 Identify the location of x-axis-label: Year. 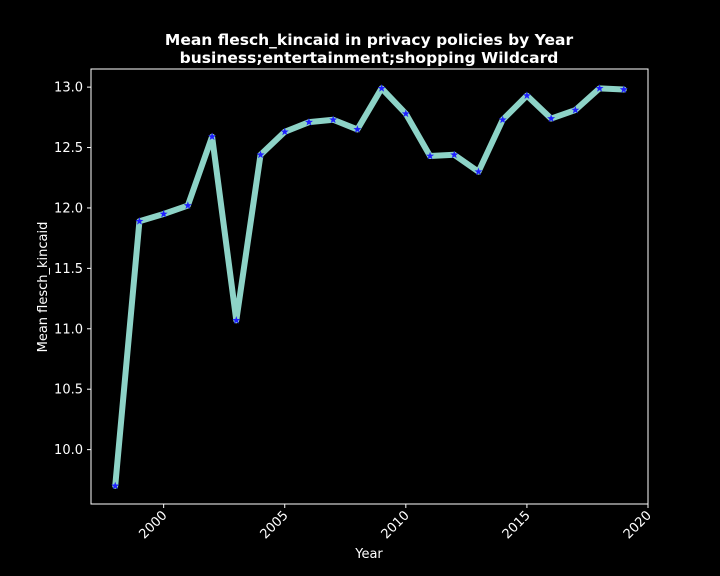
(368, 554).